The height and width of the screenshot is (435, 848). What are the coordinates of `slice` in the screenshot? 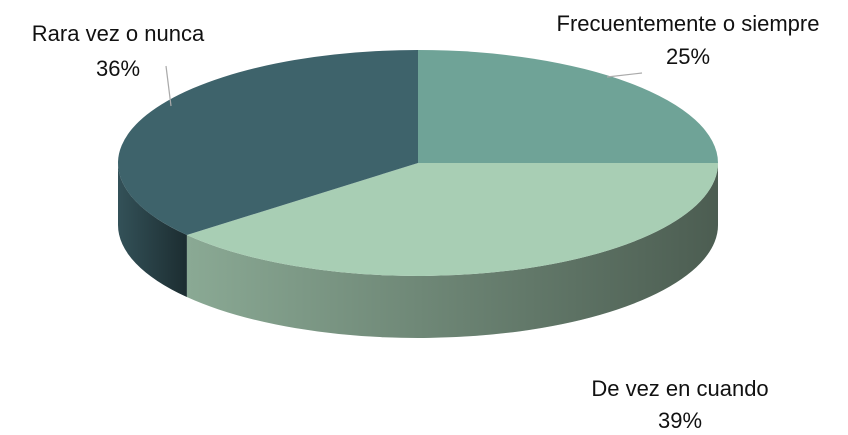 It's located at (568, 106).